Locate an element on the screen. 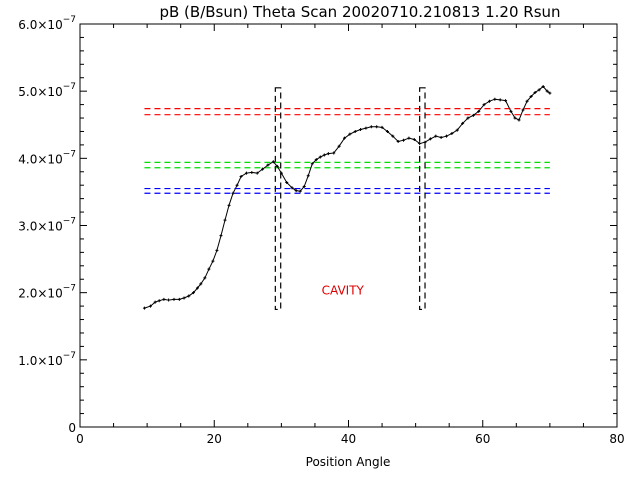 The height and width of the screenshot is (480, 640). cavity-boundaries is located at coordinates (350, 199).